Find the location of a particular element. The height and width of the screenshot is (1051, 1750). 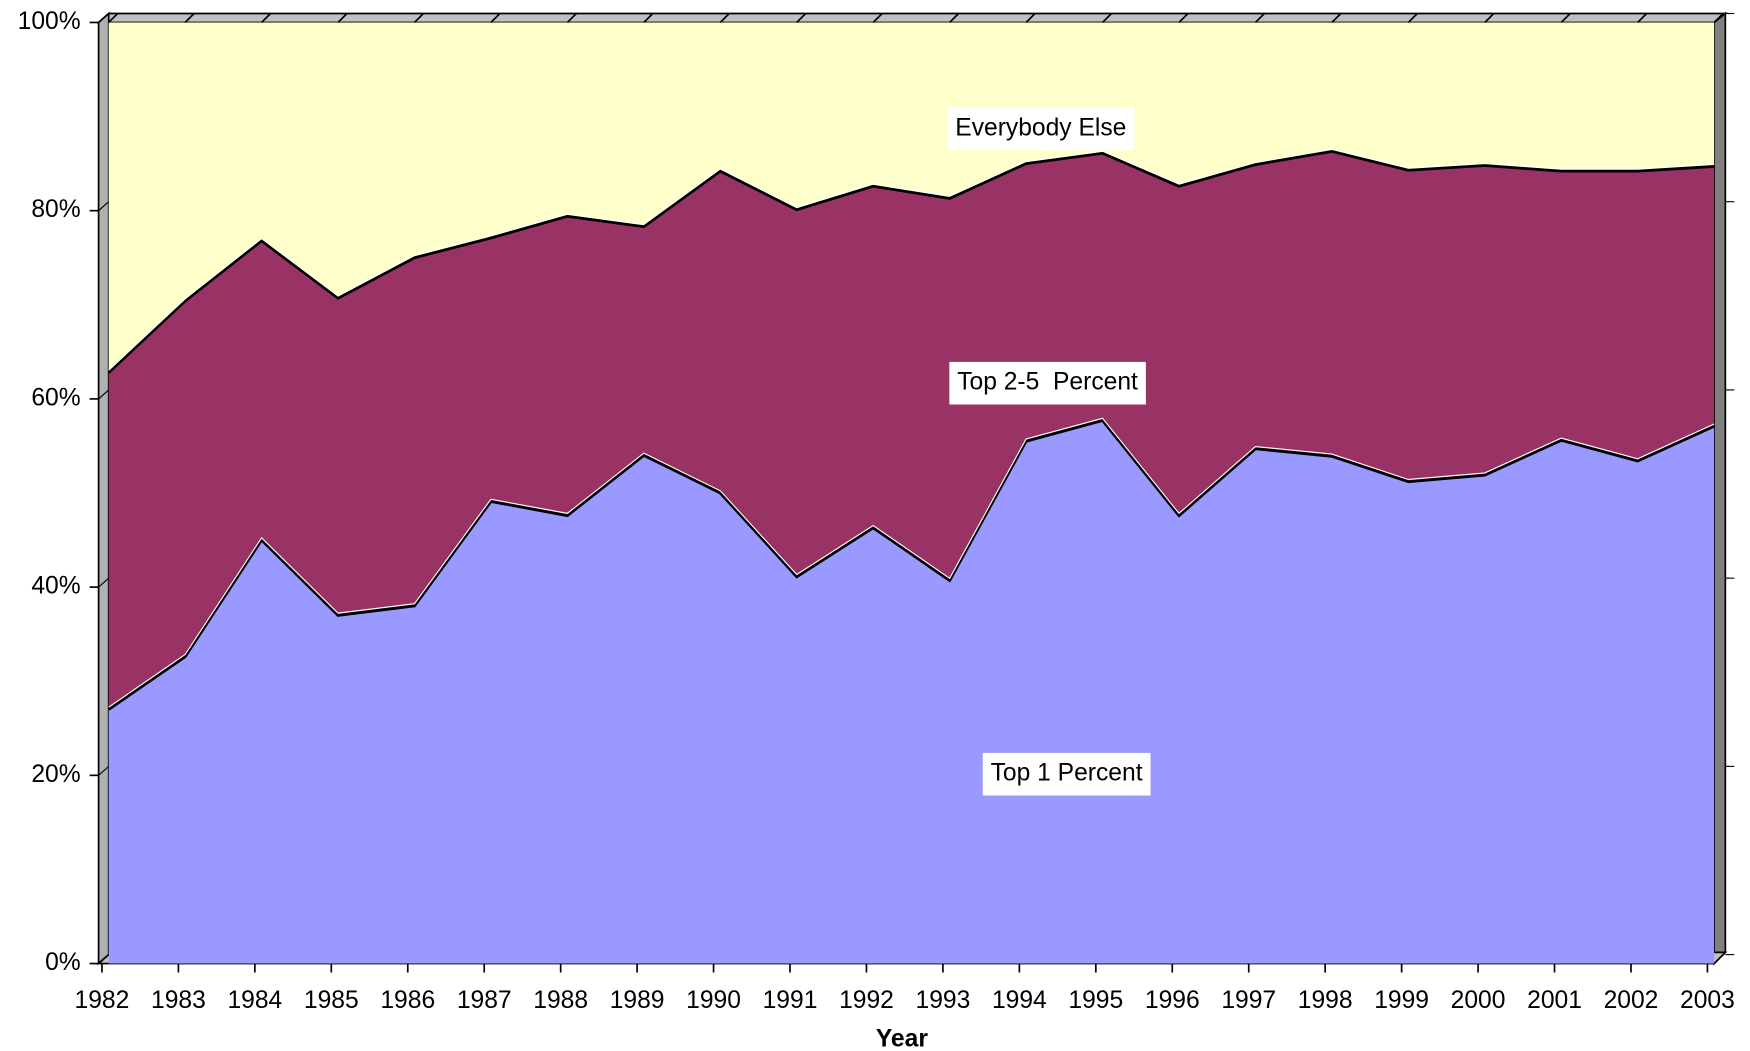

x-tick-label: 1989 is located at coordinates (637, 1000).